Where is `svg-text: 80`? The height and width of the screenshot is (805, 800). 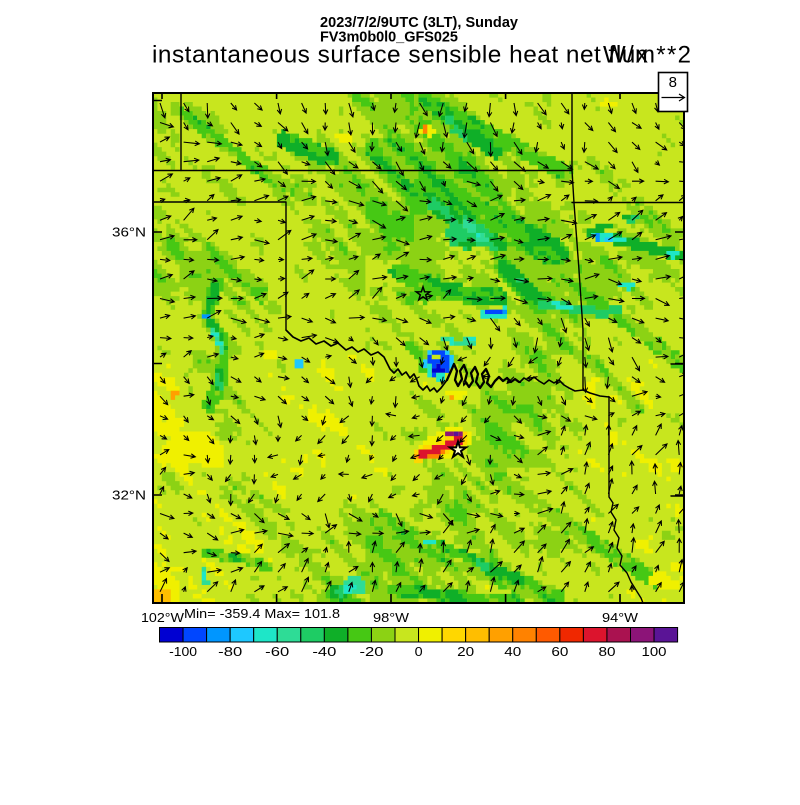
svg-text: 80 is located at coordinates (607, 651).